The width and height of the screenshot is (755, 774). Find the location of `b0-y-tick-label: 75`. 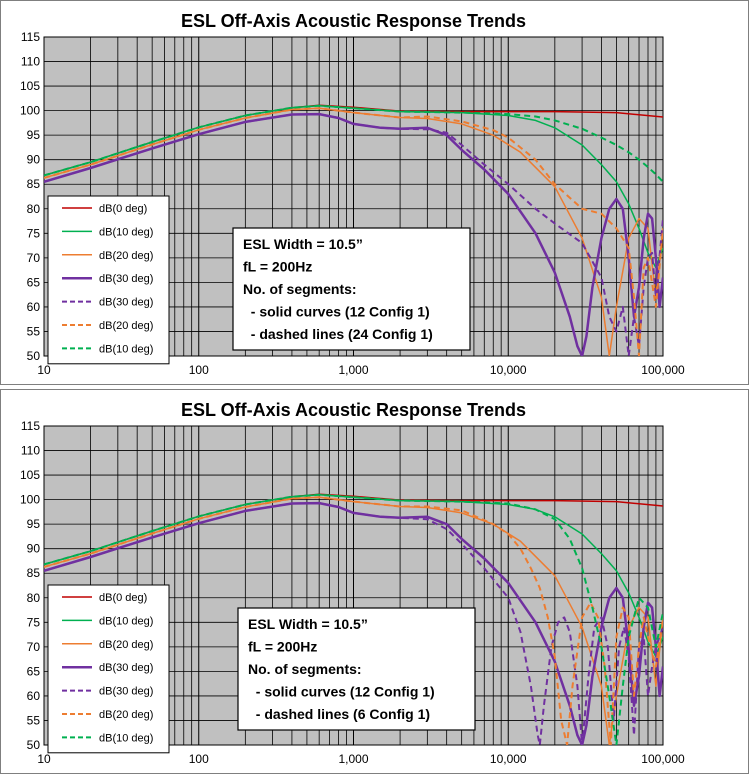

b0-y-tick-label: 75 is located at coordinates (34, 233).